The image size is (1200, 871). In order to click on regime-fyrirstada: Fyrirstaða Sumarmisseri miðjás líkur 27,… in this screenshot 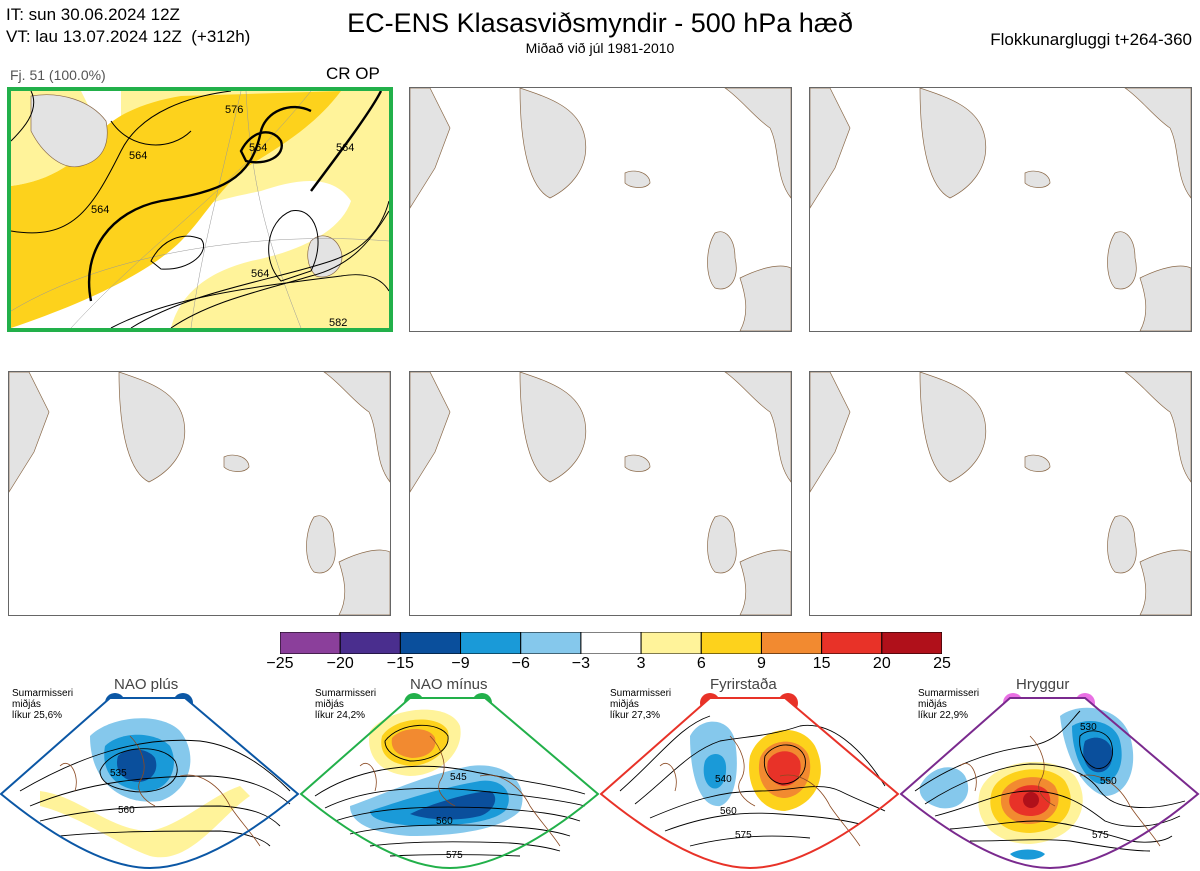, I will do `click(750, 773)`.